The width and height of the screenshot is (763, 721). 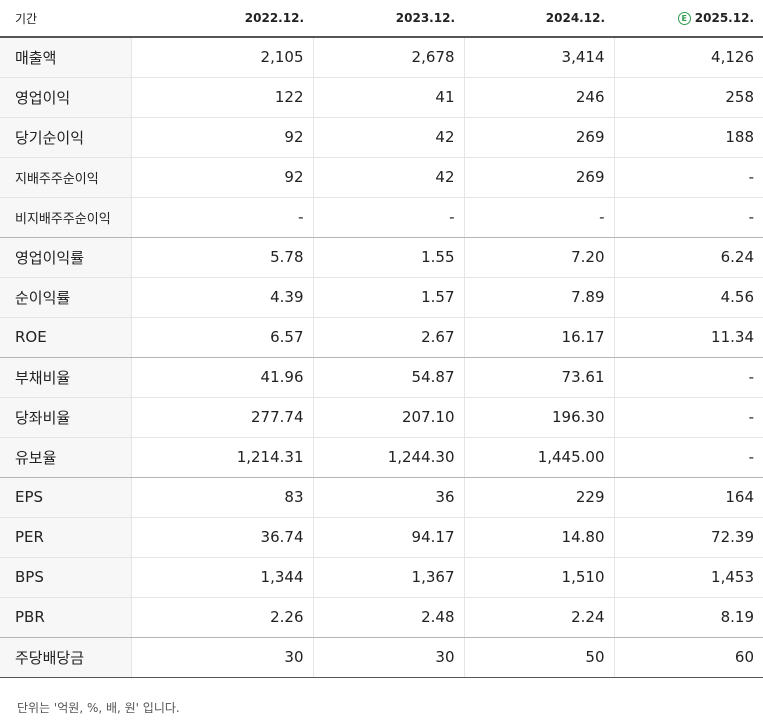 I want to click on row-label: 매출액, so click(x=65, y=57).